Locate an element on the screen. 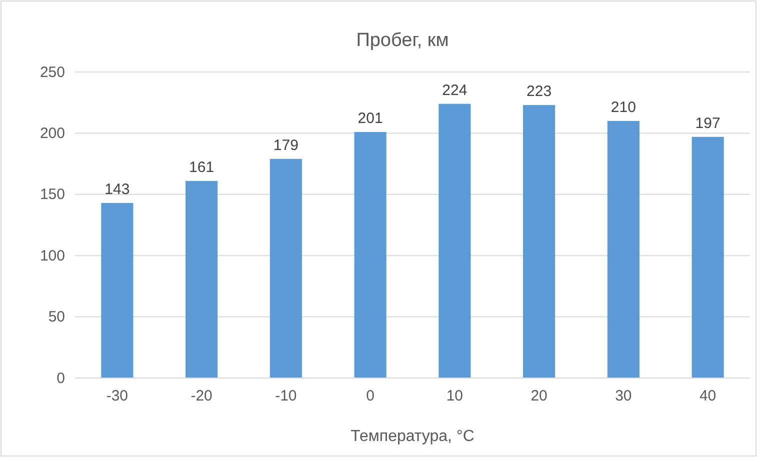  chart-title: Пробег, км is located at coordinates (402, 40).